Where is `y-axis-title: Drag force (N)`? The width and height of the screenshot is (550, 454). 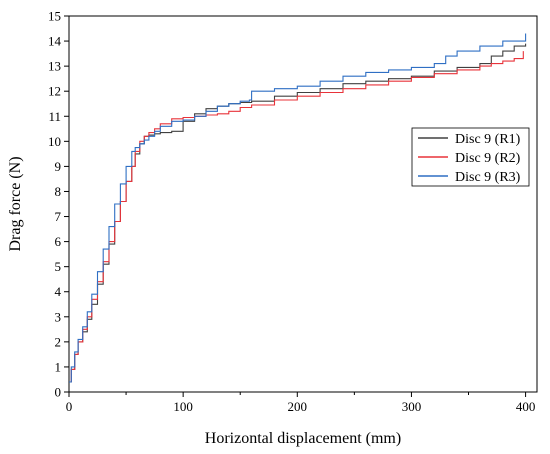 y-axis-title: Drag force (N) is located at coordinates (15, 203).